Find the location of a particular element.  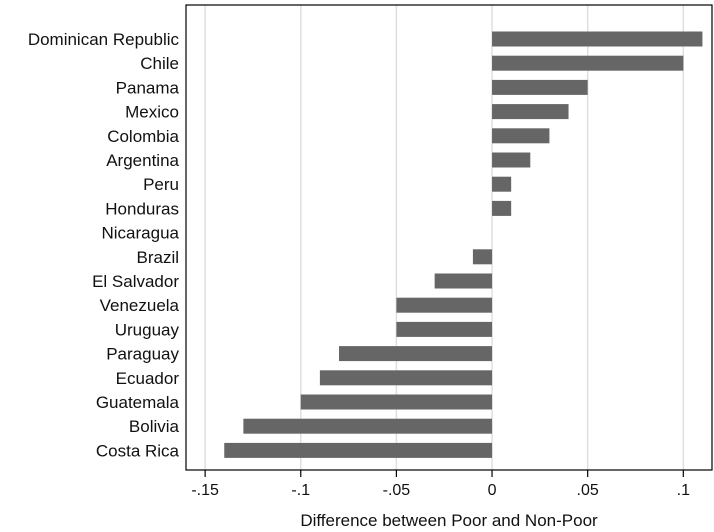

x-axis-title: Difference between Poor and Non-Poor is located at coordinates (449, 520).